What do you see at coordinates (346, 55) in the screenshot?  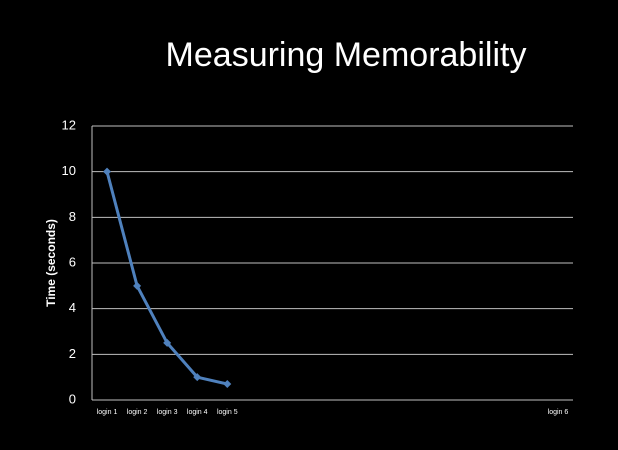 I see `chart-title: Measuring Memorability` at bounding box center [346, 55].